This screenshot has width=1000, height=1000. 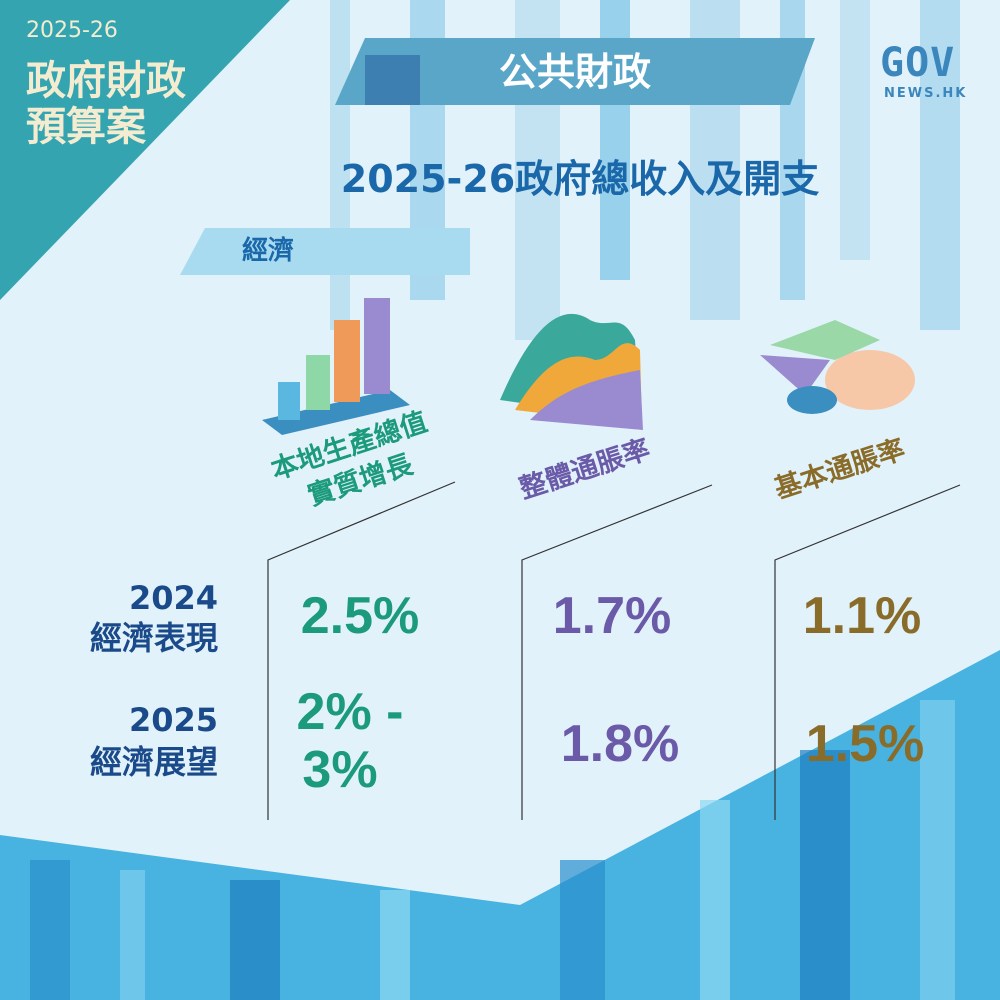 I want to click on value-2025-headline: 1.8%, so click(x=620, y=744).